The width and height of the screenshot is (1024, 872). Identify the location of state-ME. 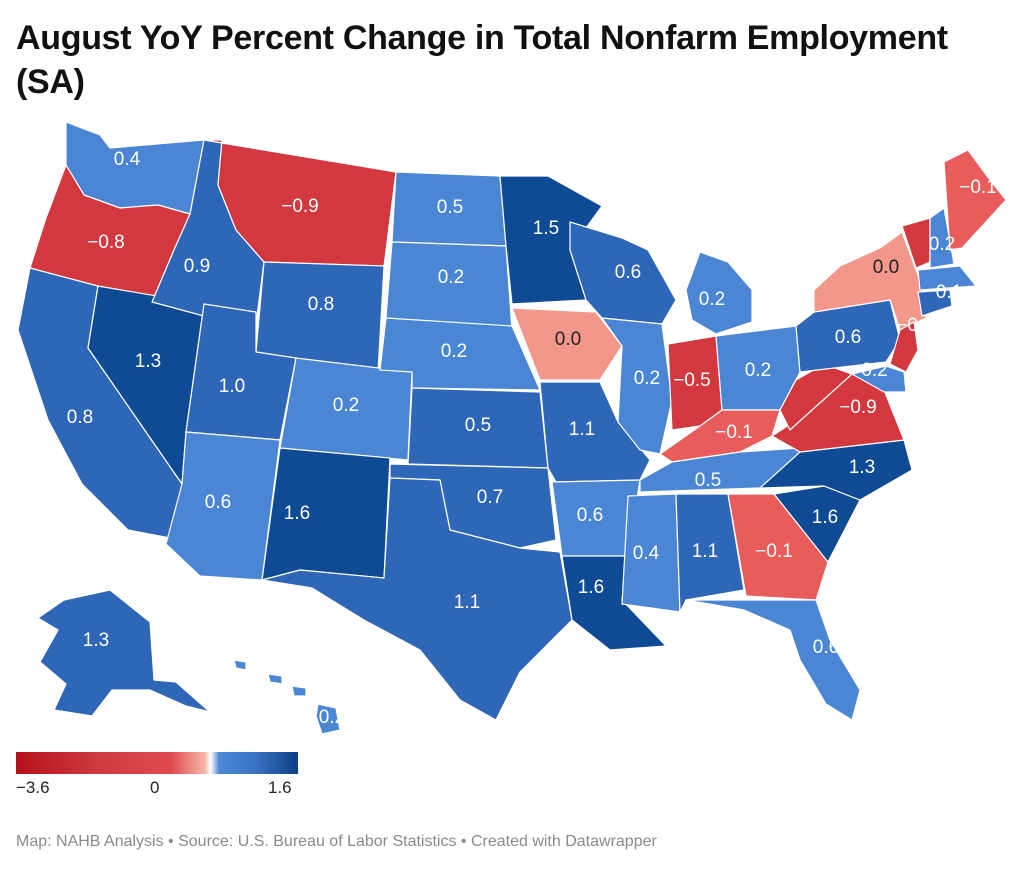
(975, 200).